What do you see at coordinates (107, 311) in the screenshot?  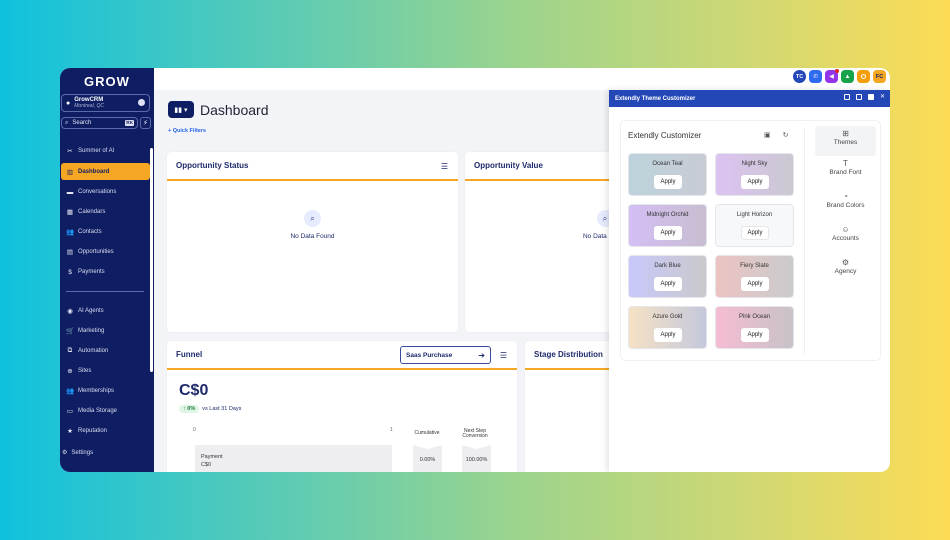 I see `sidebar-item-ai-agents: ◉ AI Agents` at bounding box center [107, 311].